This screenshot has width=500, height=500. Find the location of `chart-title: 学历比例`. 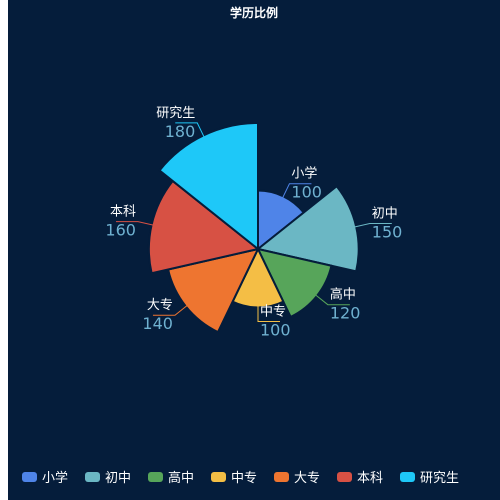

chart-title: 学历比例 is located at coordinates (253, 13).